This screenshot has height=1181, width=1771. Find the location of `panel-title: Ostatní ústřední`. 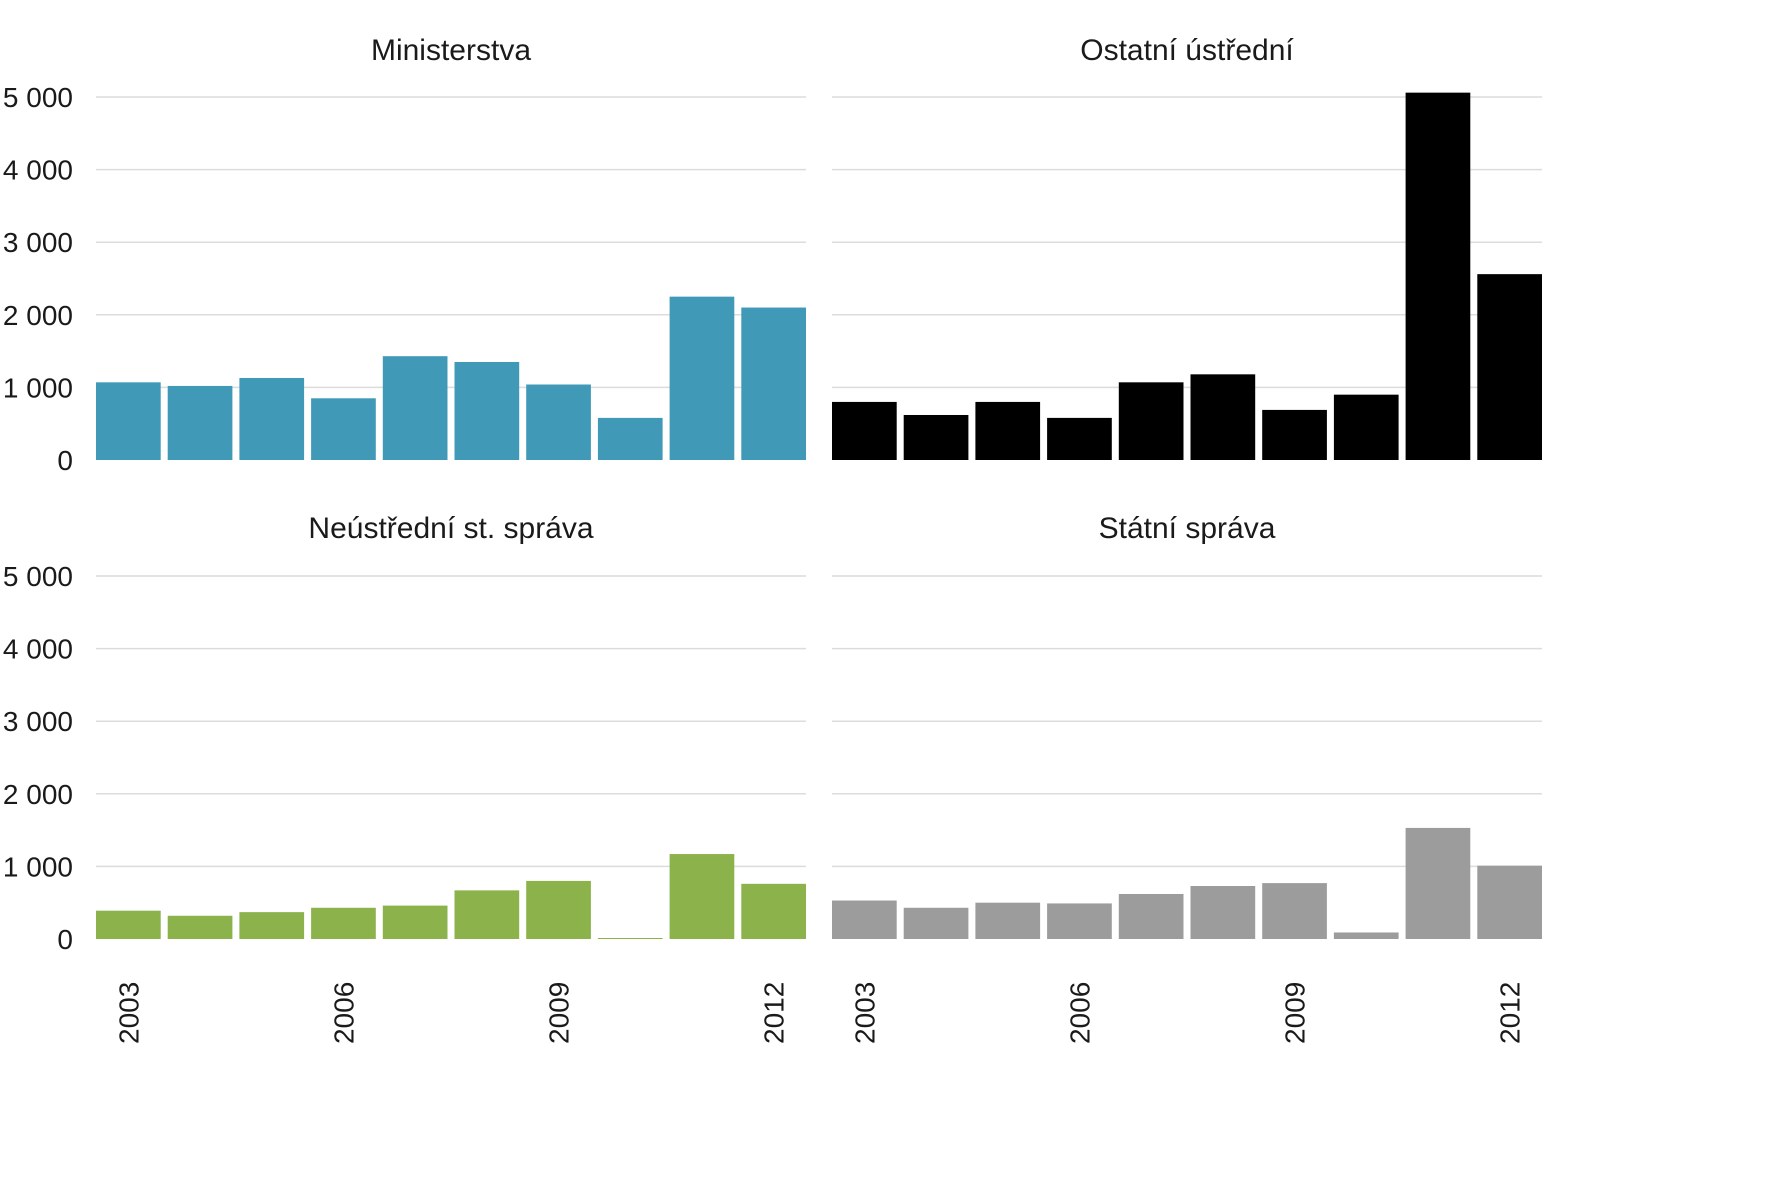

panel-title: Ostatní ústřední is located at coordinates (1187, 50).